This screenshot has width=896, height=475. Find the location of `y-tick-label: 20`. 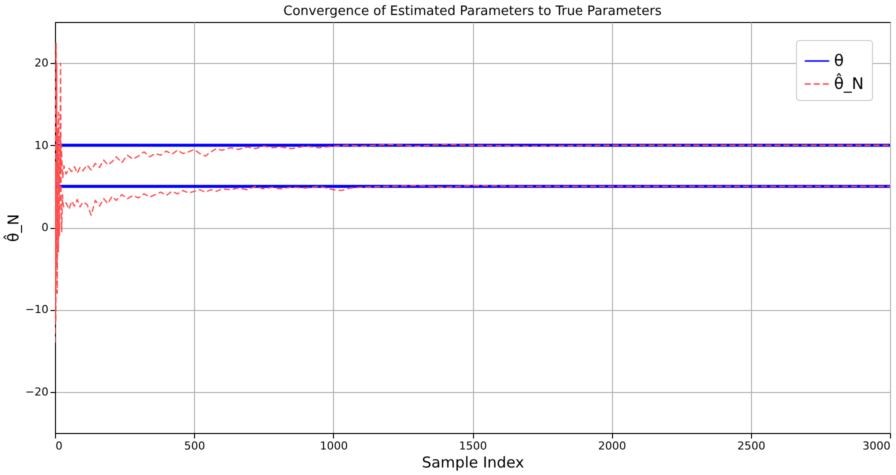

y-tick-label: 20 is located at coordinates (41, 63).